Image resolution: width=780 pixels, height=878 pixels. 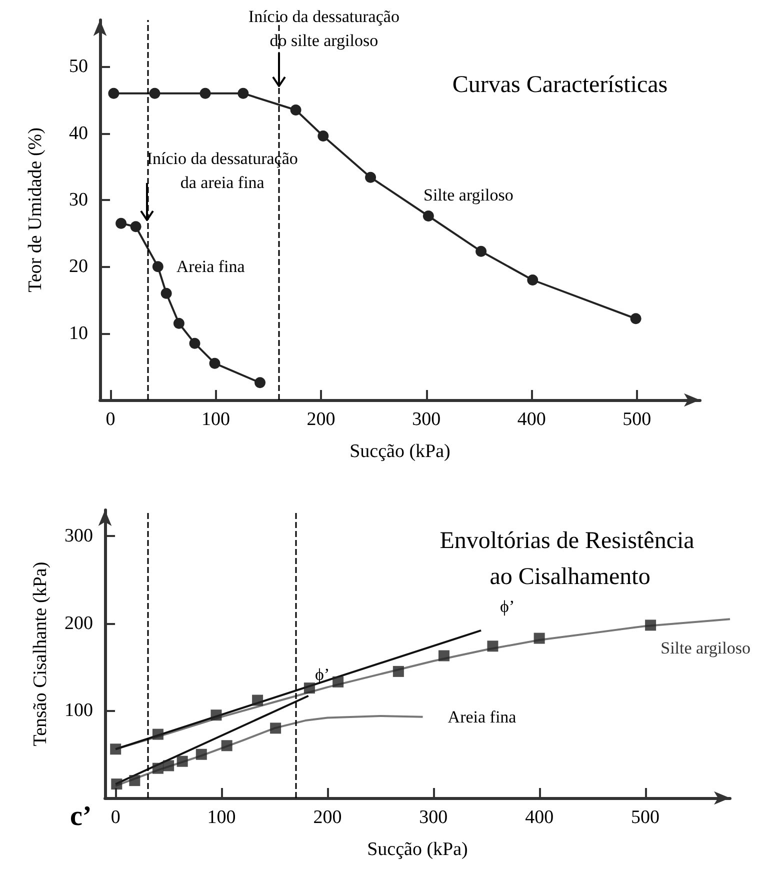 I want to click on annotation: Início da dessaturação do silte argiloso, so click(x=323, y=29).